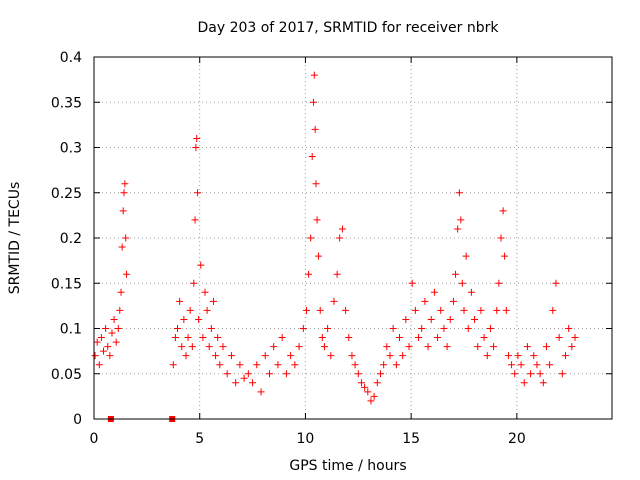  Describe the element at coordinates (66, 375) in the screenshot. I see `y-tick-label: 0.05` at that location.